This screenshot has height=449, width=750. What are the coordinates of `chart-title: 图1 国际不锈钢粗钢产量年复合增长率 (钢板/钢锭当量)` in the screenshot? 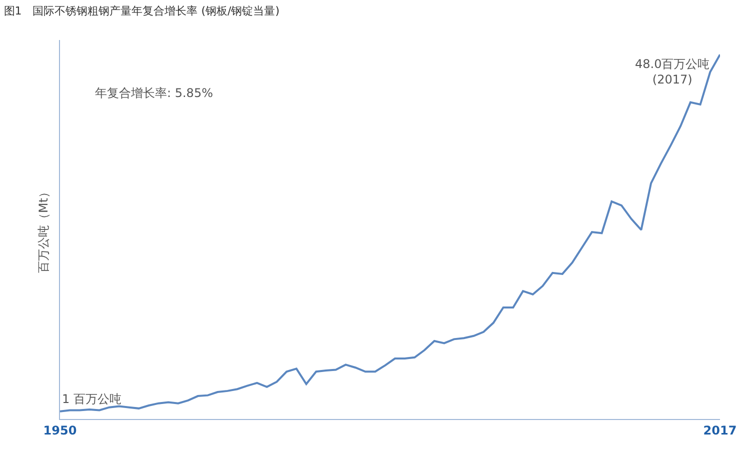 It's located at (142, 11).